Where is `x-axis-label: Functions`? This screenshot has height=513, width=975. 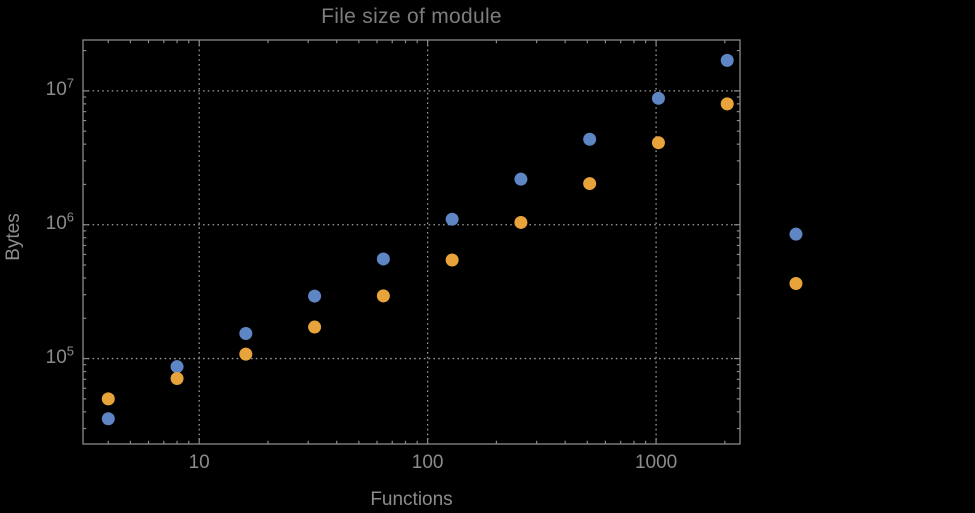
x-axis-label: Functions is located at coordinates (411, 499).